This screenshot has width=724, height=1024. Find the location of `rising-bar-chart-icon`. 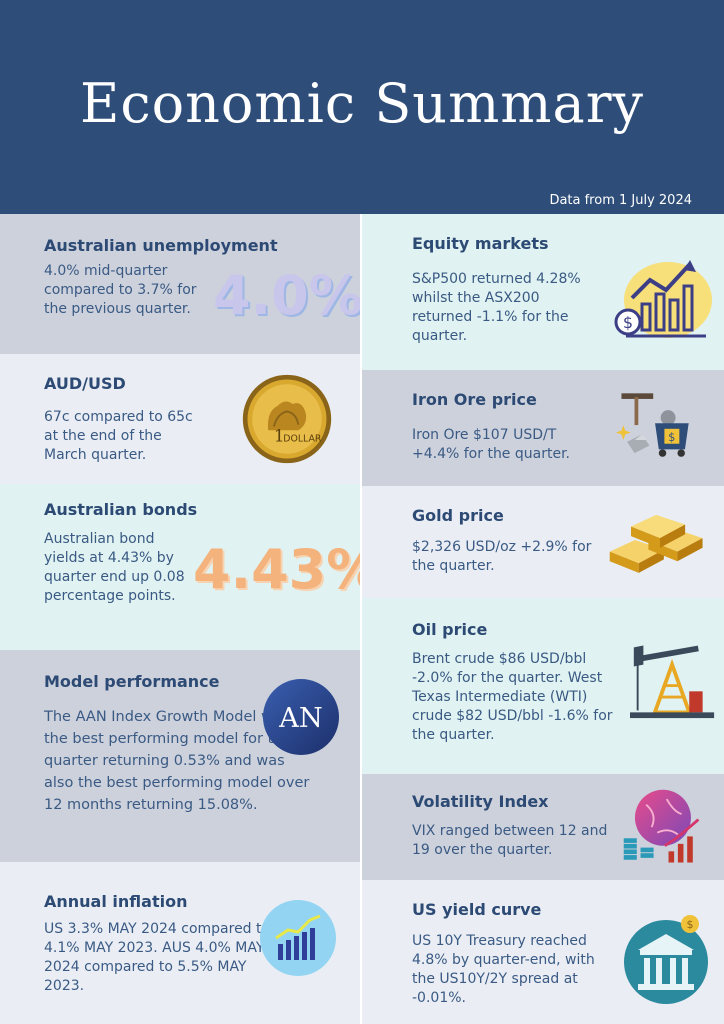

rising-bar-chart-icon is located at coordinates (298, 938).